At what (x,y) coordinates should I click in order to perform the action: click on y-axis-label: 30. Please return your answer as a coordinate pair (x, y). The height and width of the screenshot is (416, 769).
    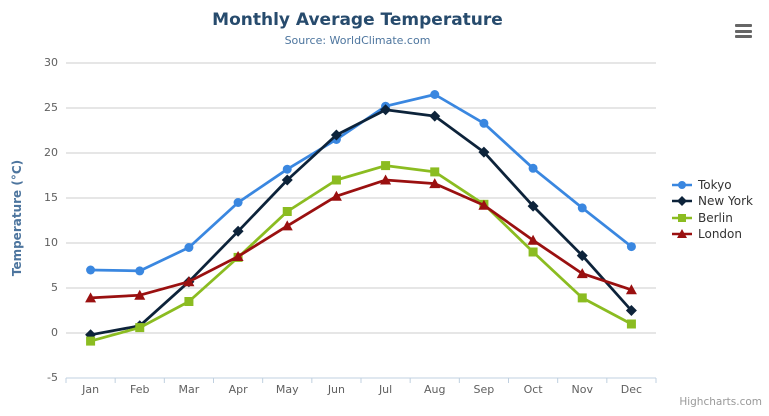
    Looking at the image, I should click on (51, 62).